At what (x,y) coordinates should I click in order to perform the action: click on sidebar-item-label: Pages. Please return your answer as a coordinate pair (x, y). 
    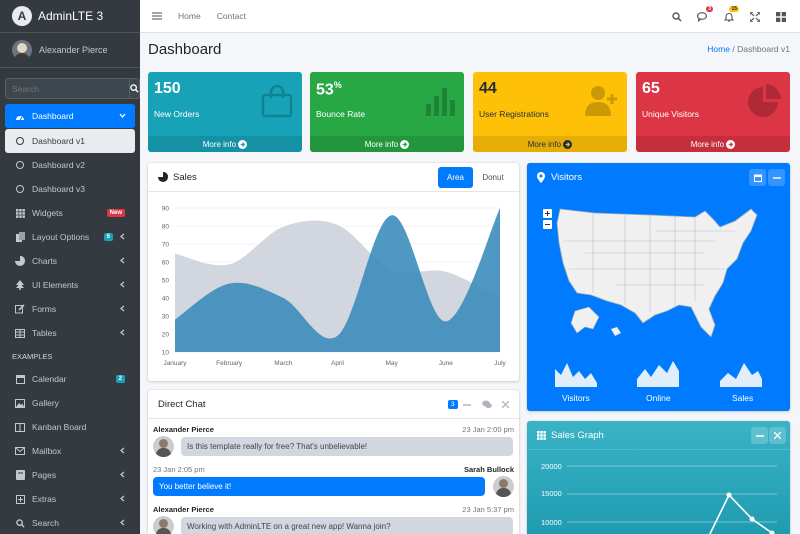
    Looking at the image, I should click on (44, 475).